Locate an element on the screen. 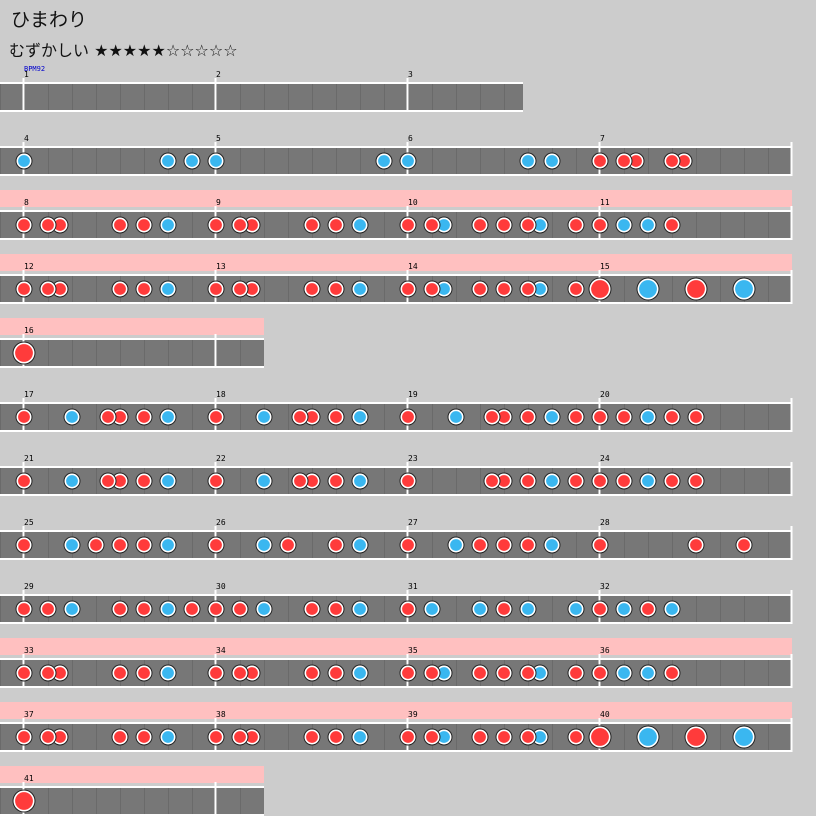 The image size is (816, 816). measure-number: 18 is located at coordinates (221, 394).